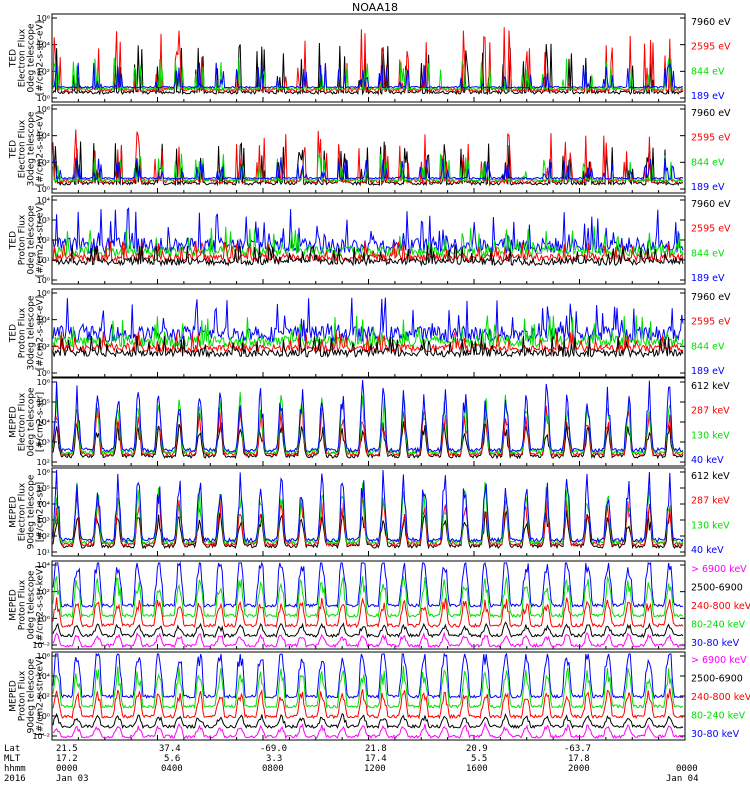 This screenshot has height=800, width=750. I want to click on legend-entry: 80-240 keV, so click(718, 716).